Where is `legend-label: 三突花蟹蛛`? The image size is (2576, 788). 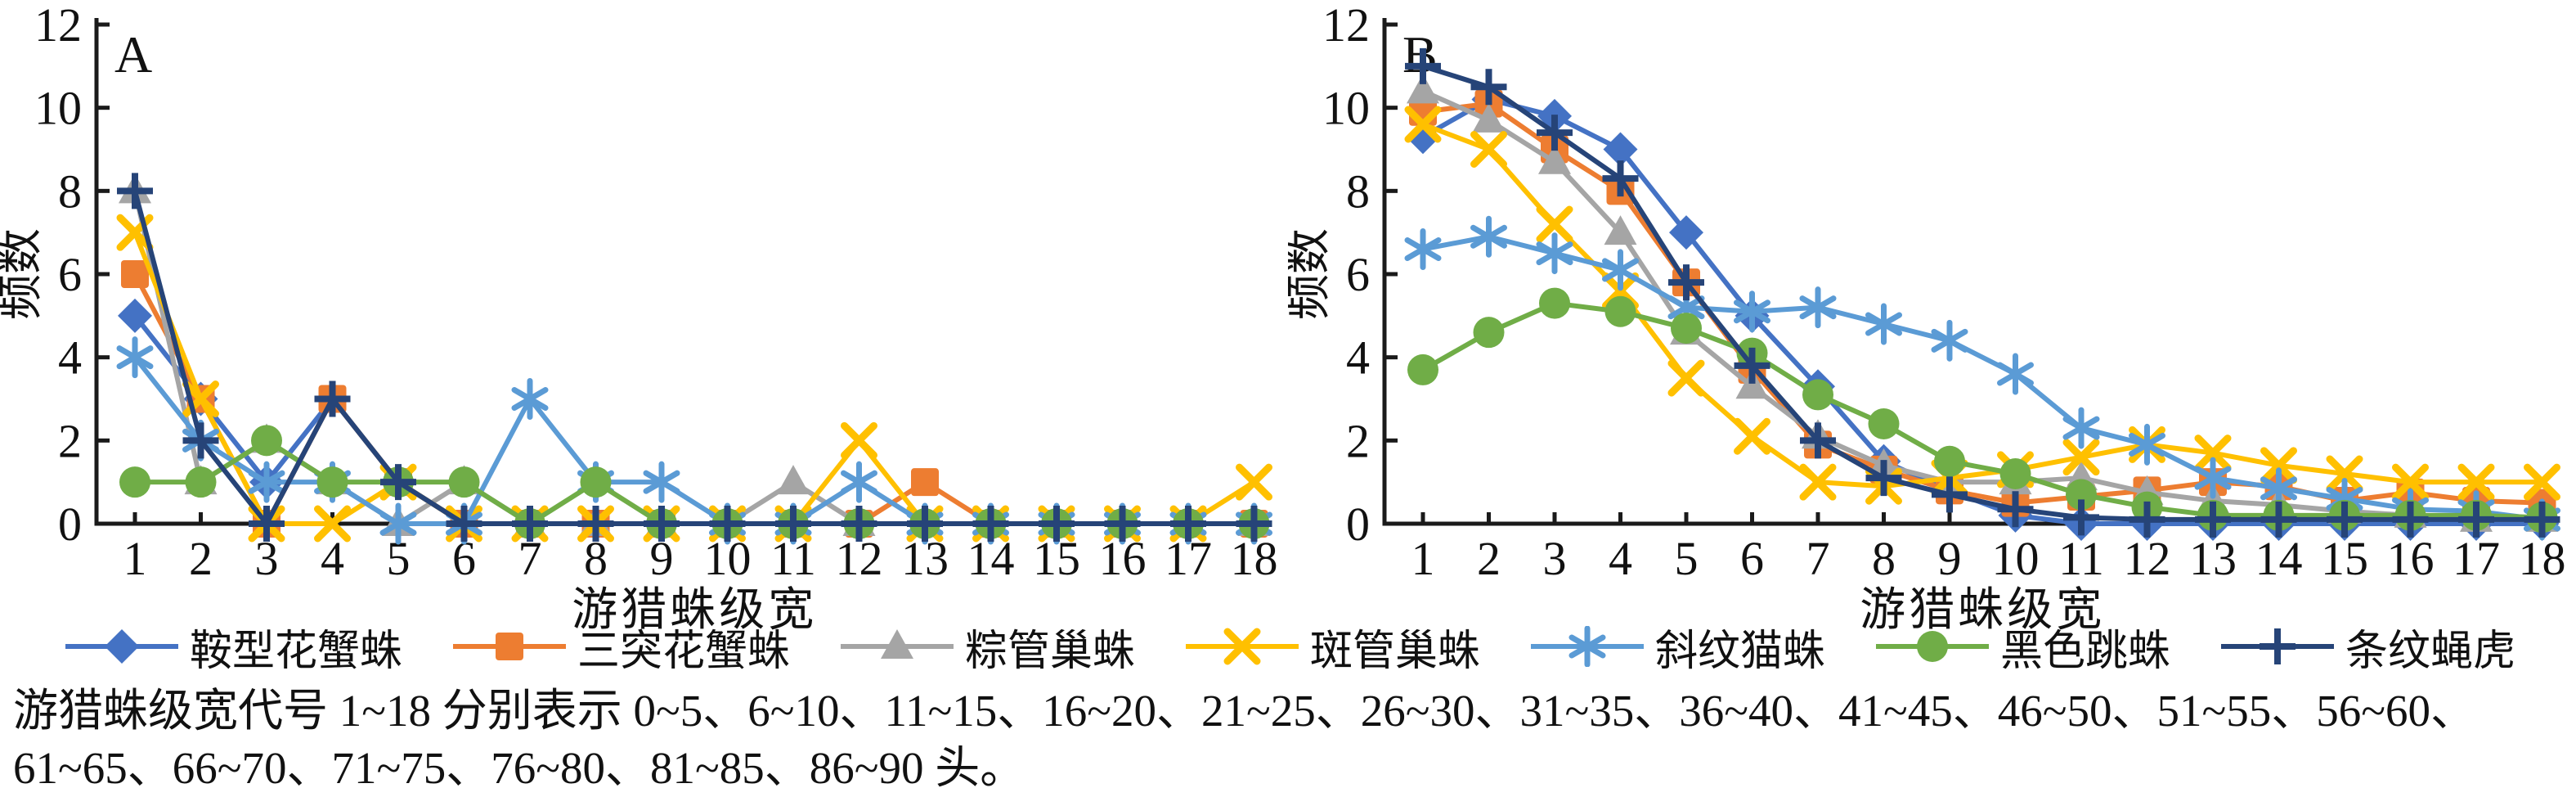
legend-label: 三突花蟹蛛 is located at coordinates (683, 651).